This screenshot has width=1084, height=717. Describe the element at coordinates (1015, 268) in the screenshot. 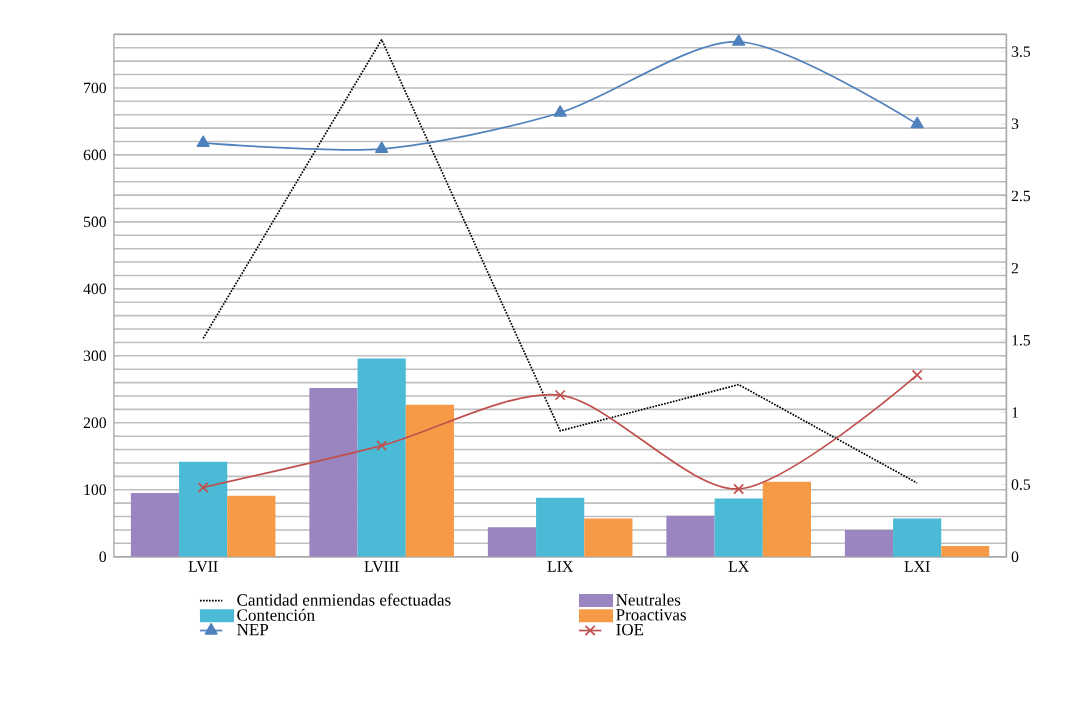

I see `y2-tick-label: 2` at that location.